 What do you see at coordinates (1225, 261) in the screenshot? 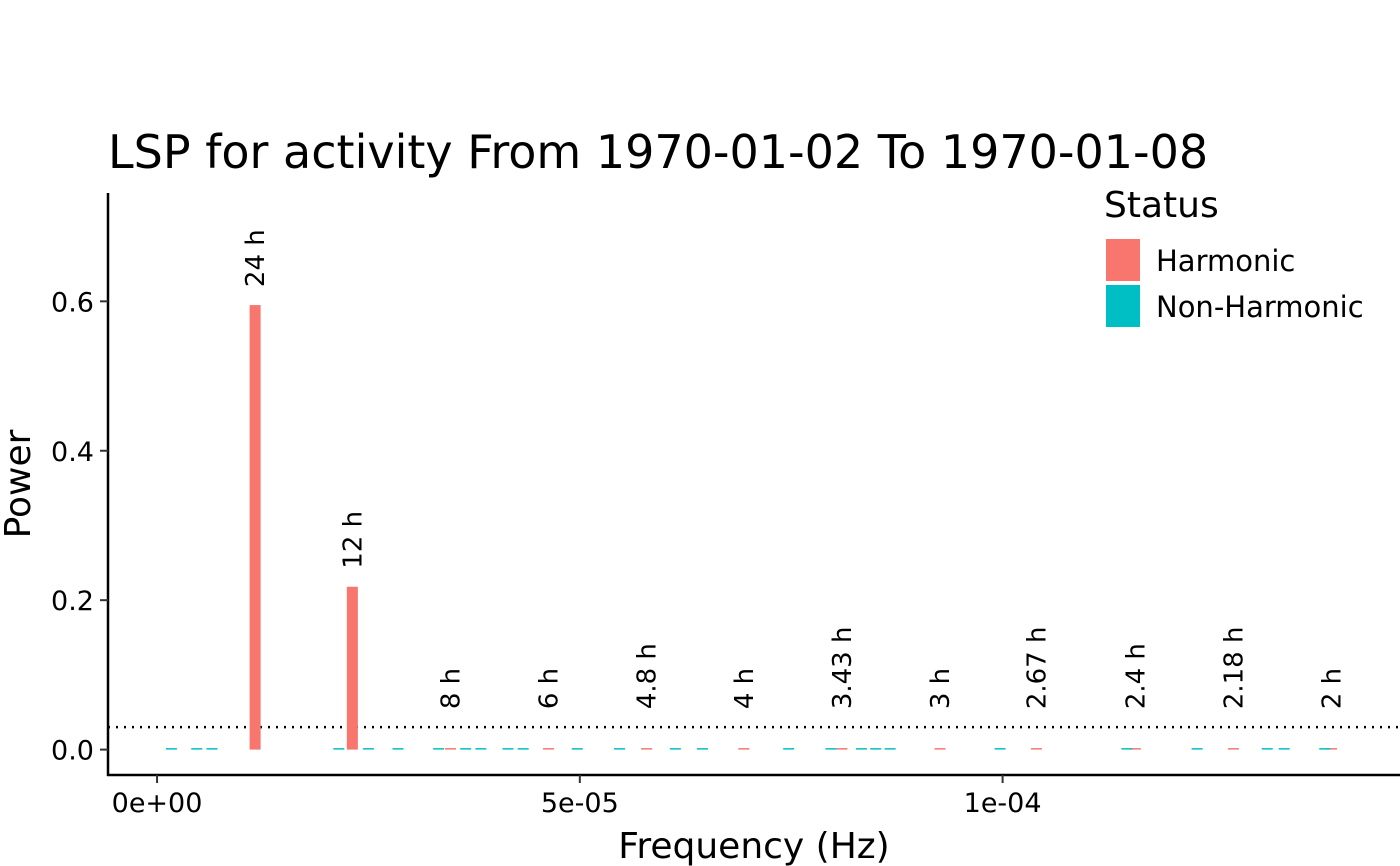
I see `legend-label-harmonic: Harmonic` at bounding box center [1225, 261].